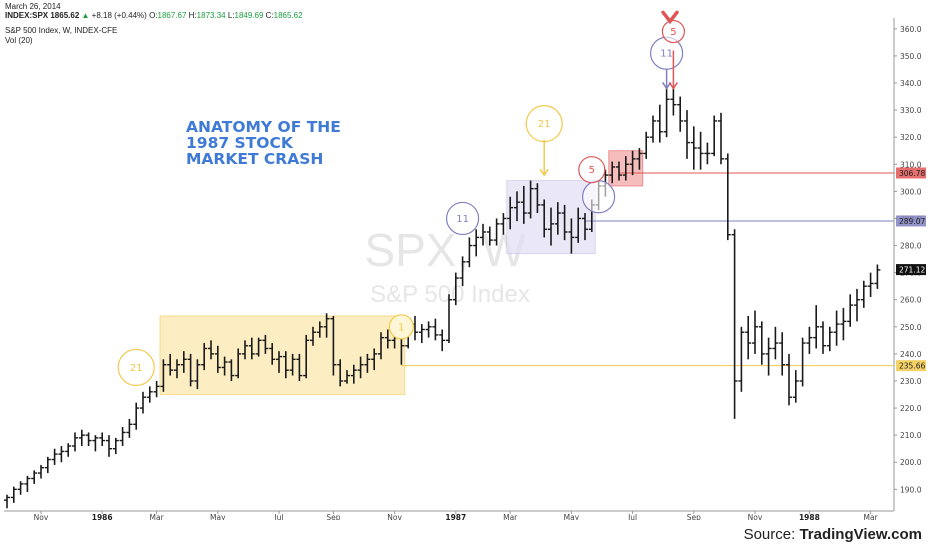 This screenshot has width=932, height=550. What do you see at coordinates (911, 246) in the screenshot?
I see `y-tick-label: 280.0` at bounding box center [911, 246].